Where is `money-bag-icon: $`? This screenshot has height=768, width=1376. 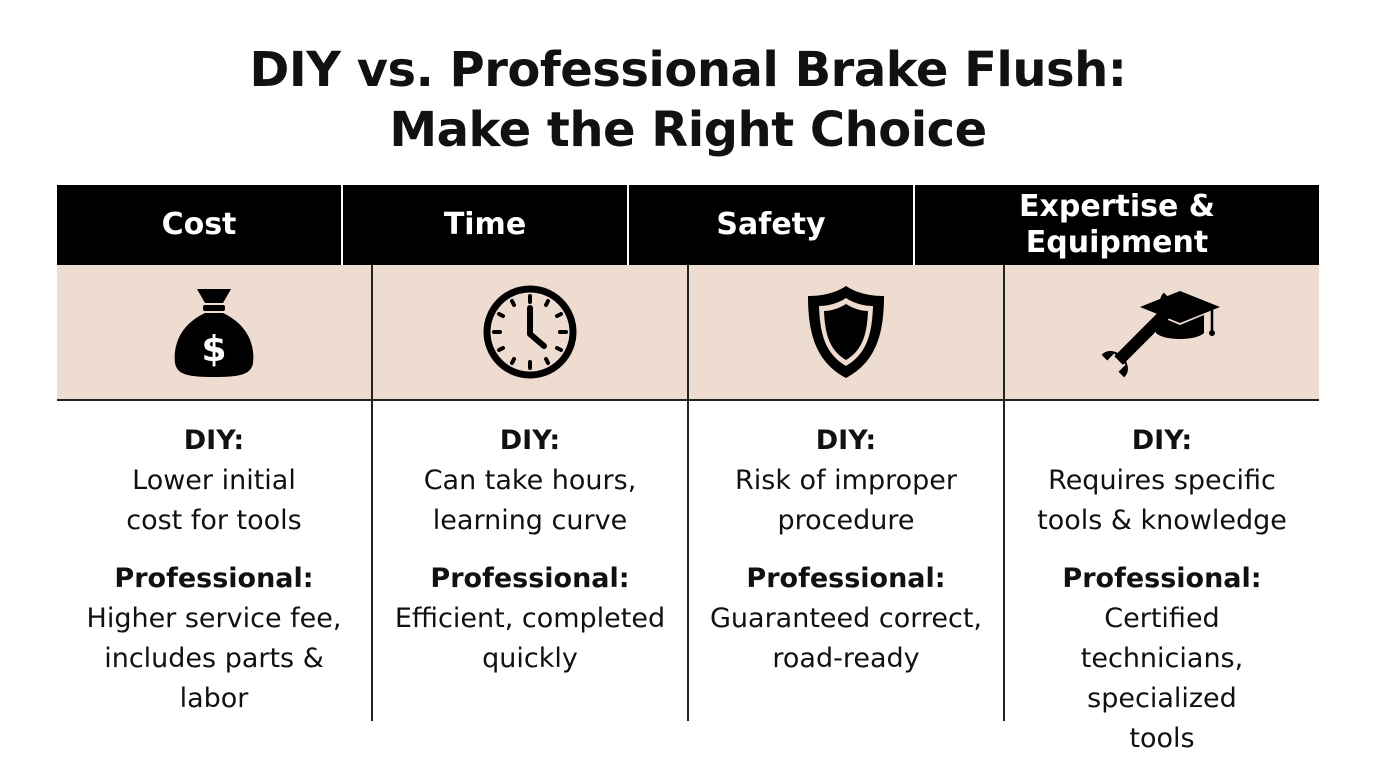
money-bag-icon: $ is located at coordinates (214, 332).